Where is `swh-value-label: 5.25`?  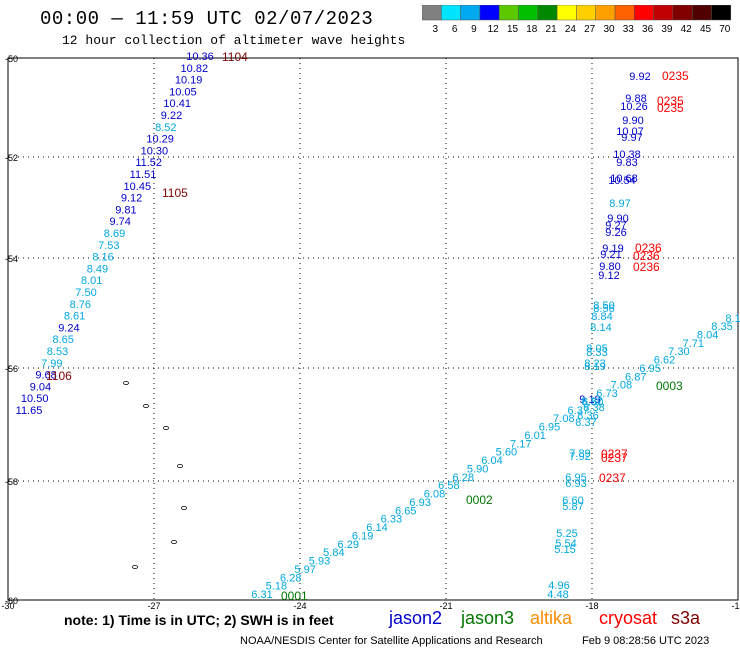
swh-value-label: 5.25 is located at coordinates (566, 534).